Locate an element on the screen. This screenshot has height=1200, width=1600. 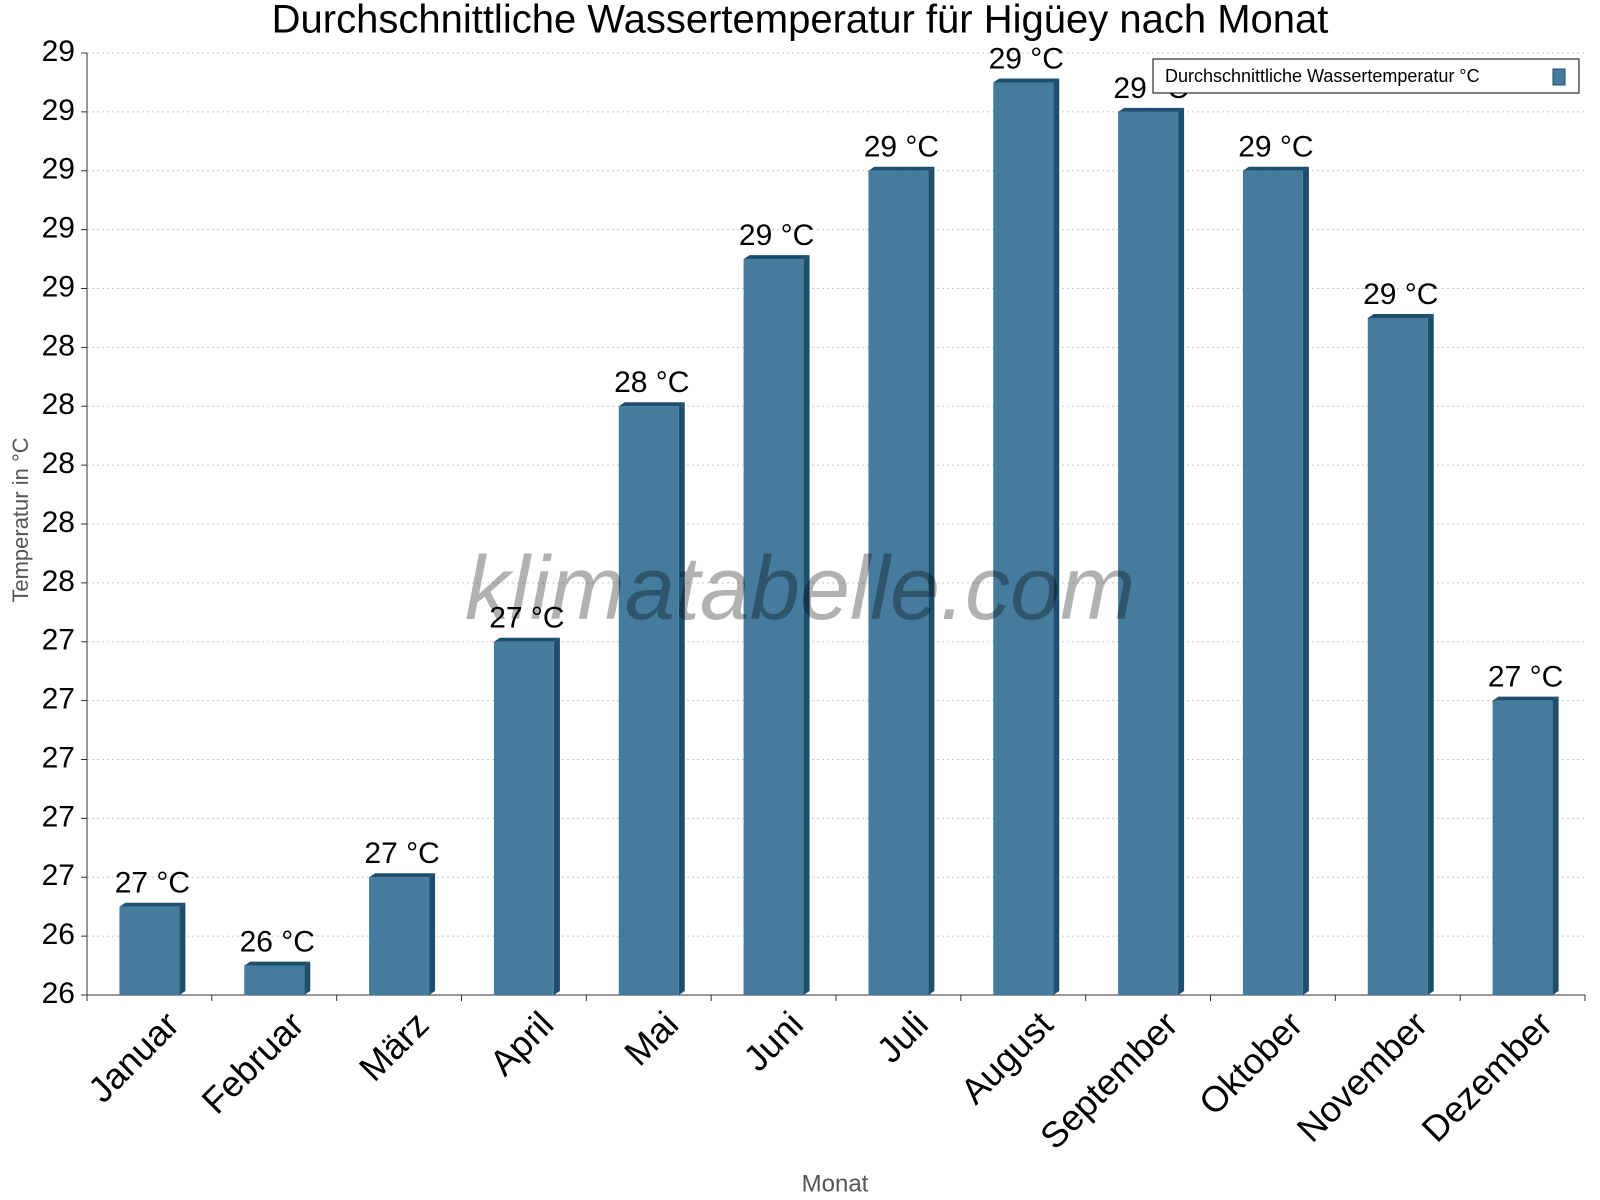
y-axis-title: Temperatur in °C is located at coordinates (20, 519).